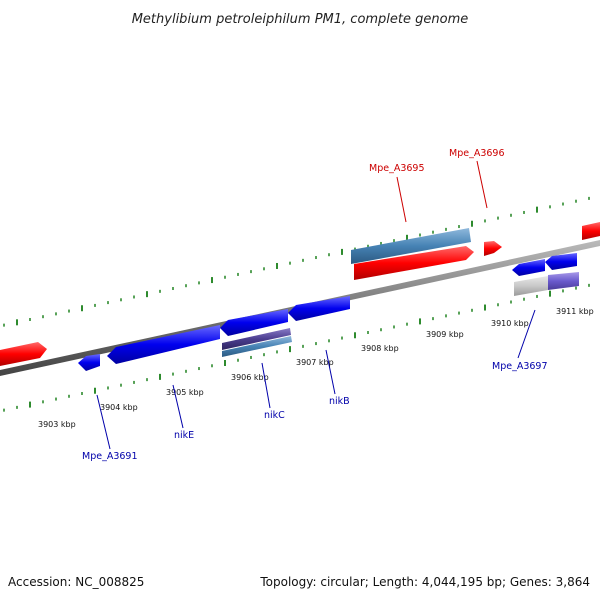  I want to click on gene-label-nikb: nikB, so click(339, 401).